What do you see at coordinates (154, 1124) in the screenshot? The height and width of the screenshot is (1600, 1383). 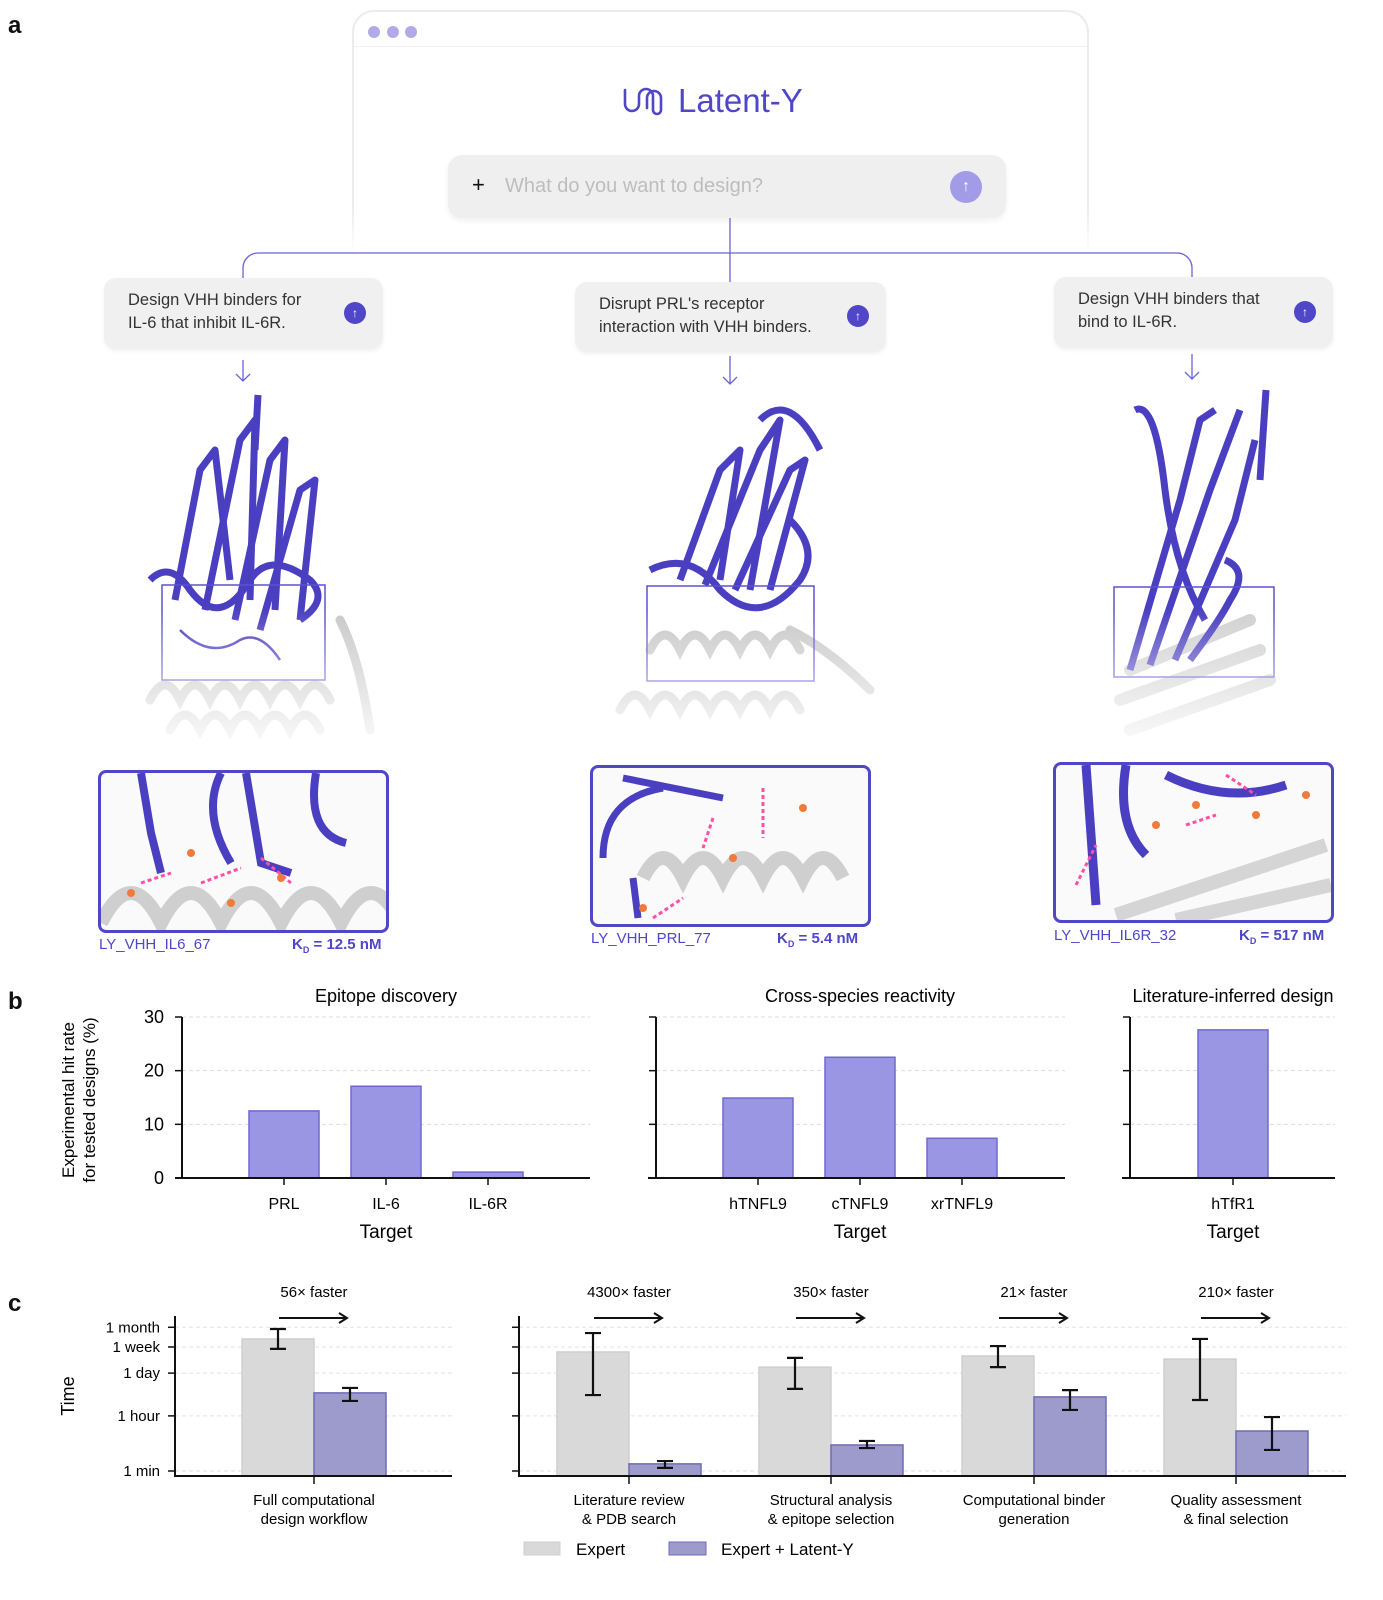 I see `y-tick-label: 10` at bounding box center [154, 1124].